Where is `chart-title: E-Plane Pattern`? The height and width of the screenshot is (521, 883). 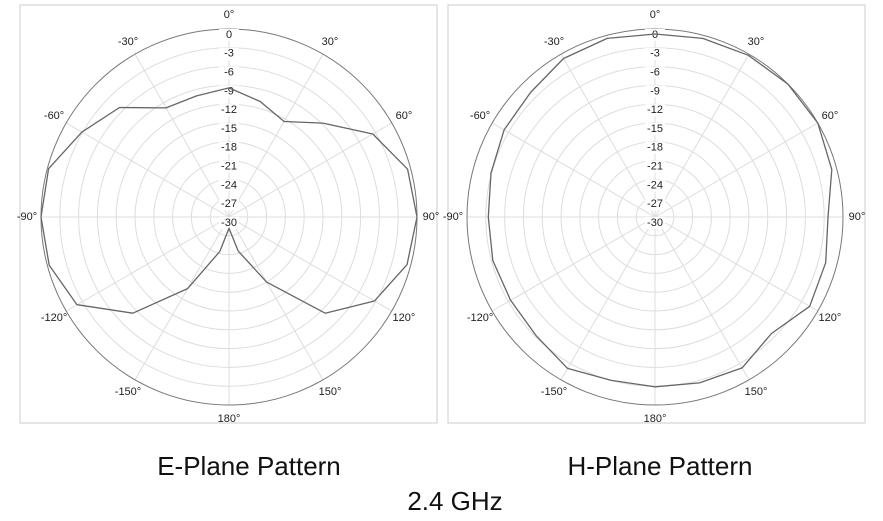
chart-title: E-Plane Pattern is located at coordinates (249, 466).